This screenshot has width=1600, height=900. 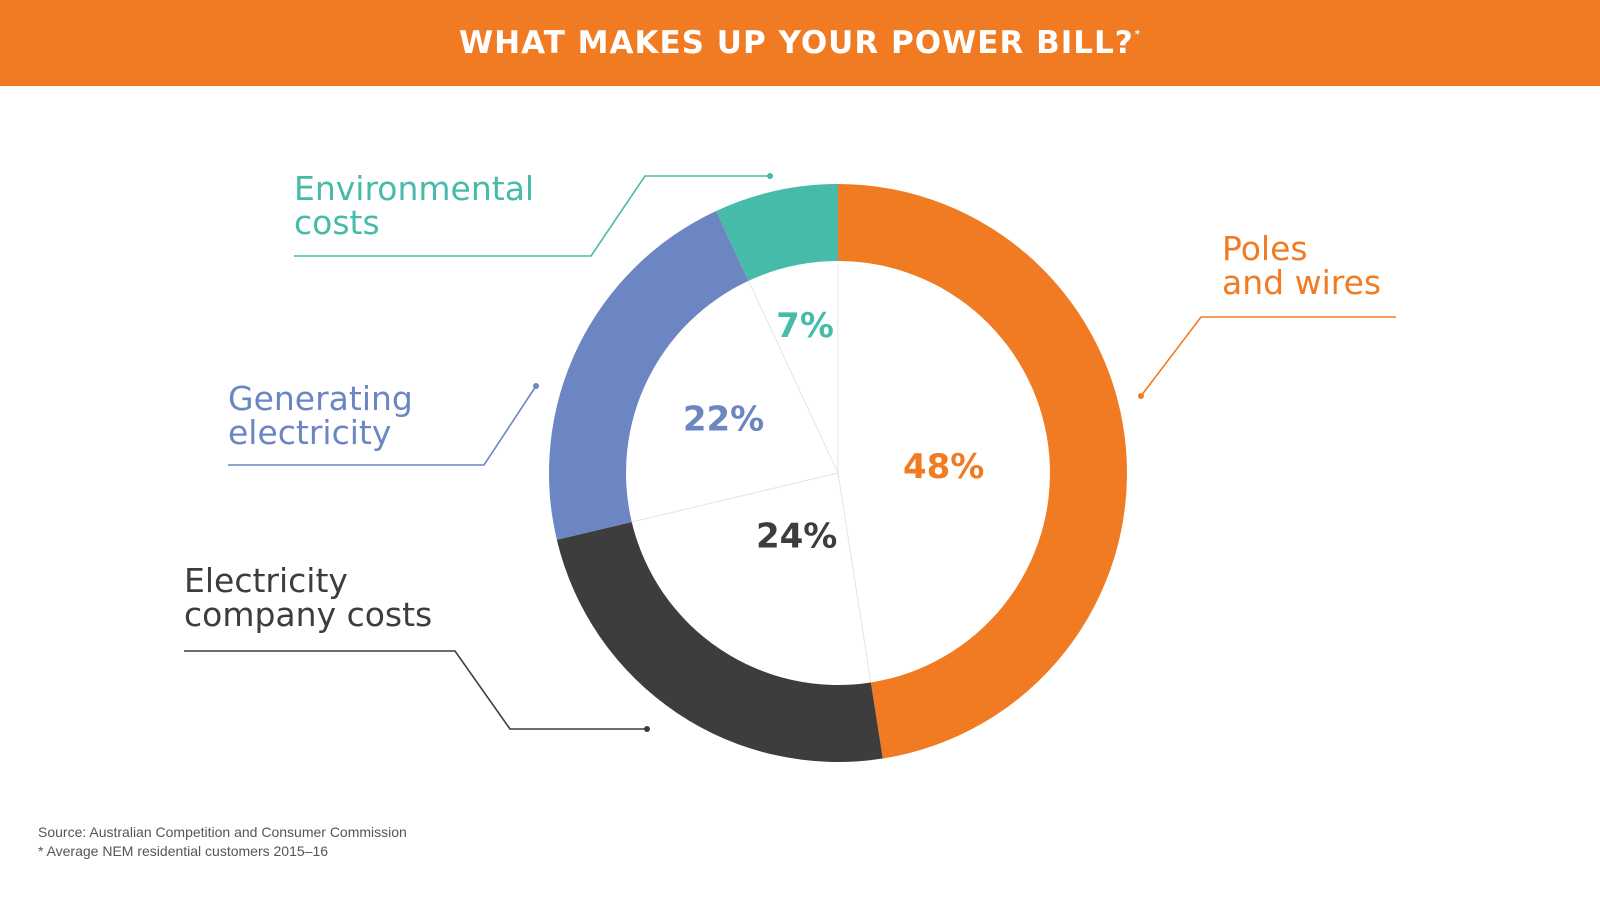 I want to click on title-footnote-mark: *, so click(x=1138, y=34).